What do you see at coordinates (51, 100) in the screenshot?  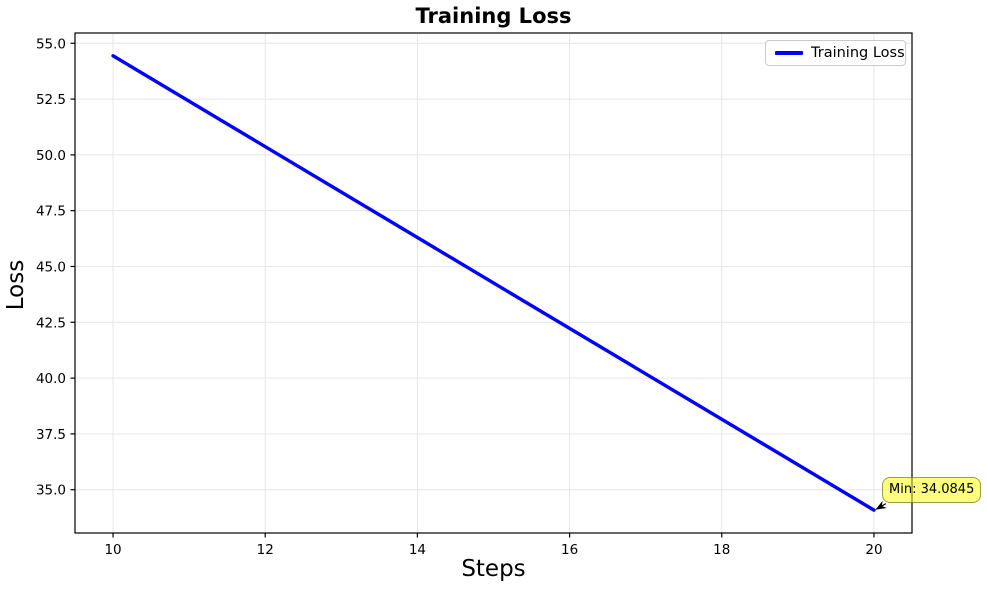 I see `y-tick-label: 52.5` at bounding box center [51, 100].